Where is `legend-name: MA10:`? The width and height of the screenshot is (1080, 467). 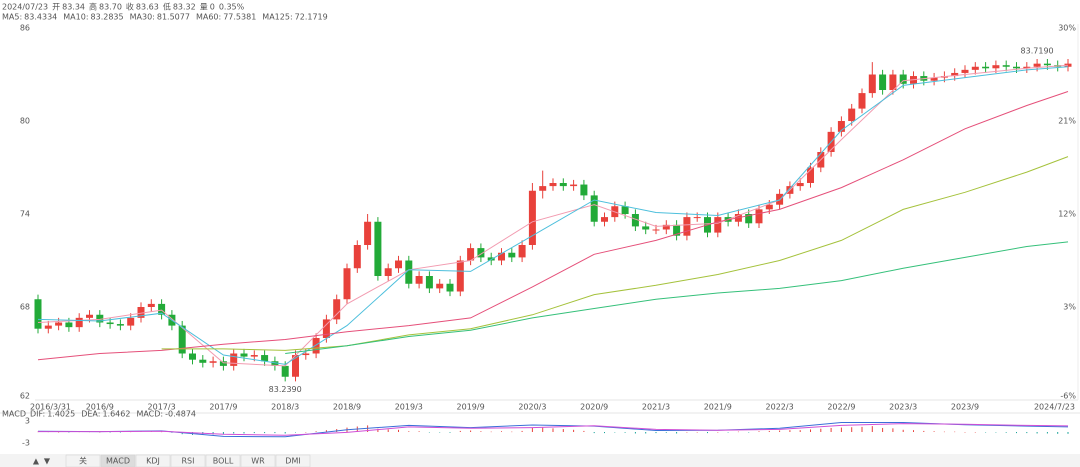 legend-name: MA10: is located at coordinates (75, 17).